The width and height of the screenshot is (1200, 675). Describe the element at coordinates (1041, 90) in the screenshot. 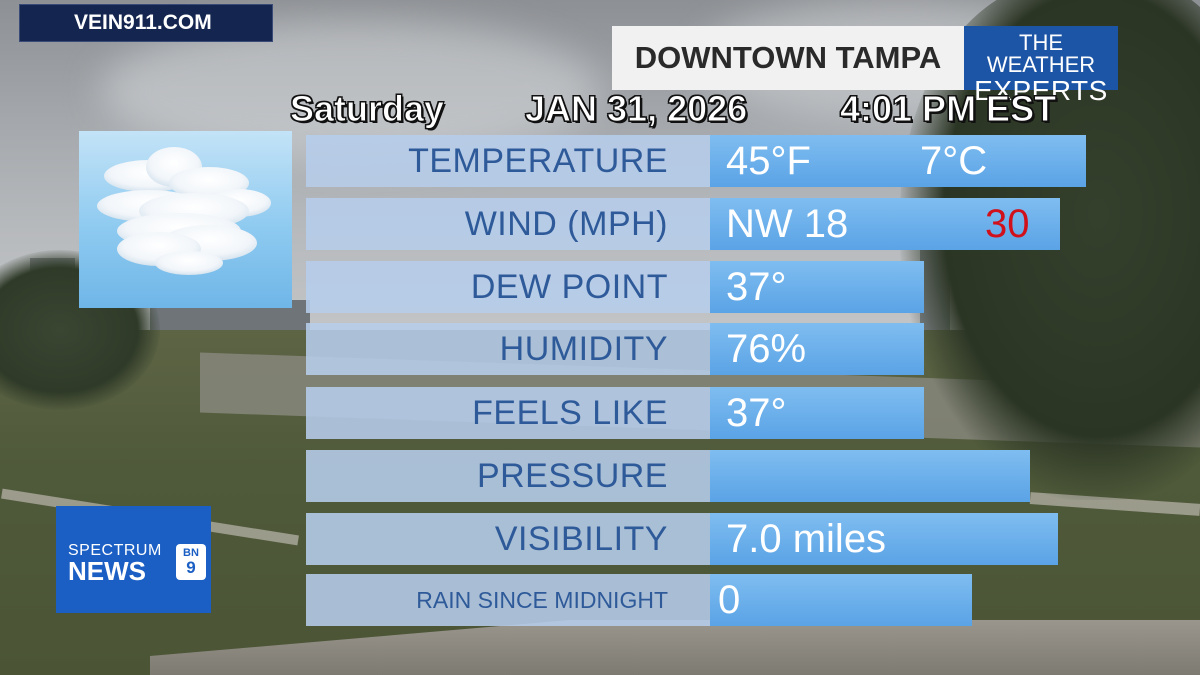

I see `brand-line2: EXPERTS` at that location.